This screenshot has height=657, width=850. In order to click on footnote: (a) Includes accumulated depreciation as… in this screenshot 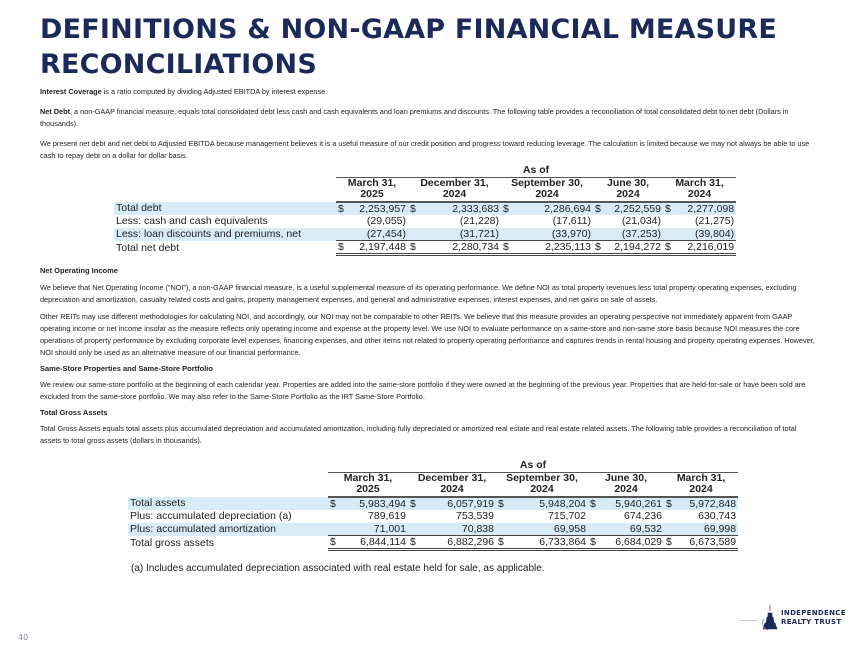, I will do `click(338, 568)`.